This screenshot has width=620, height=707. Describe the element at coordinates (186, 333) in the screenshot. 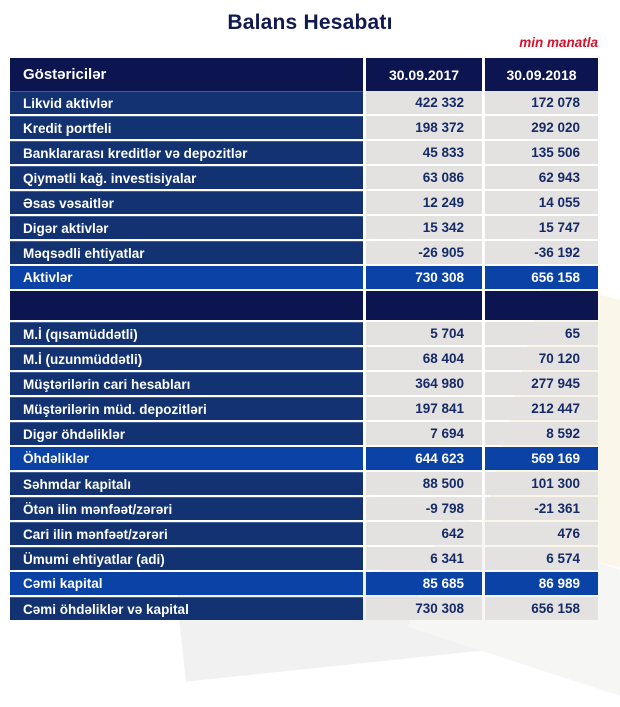

I see `row-label: M.İ (qısamüddətli)` at that location.